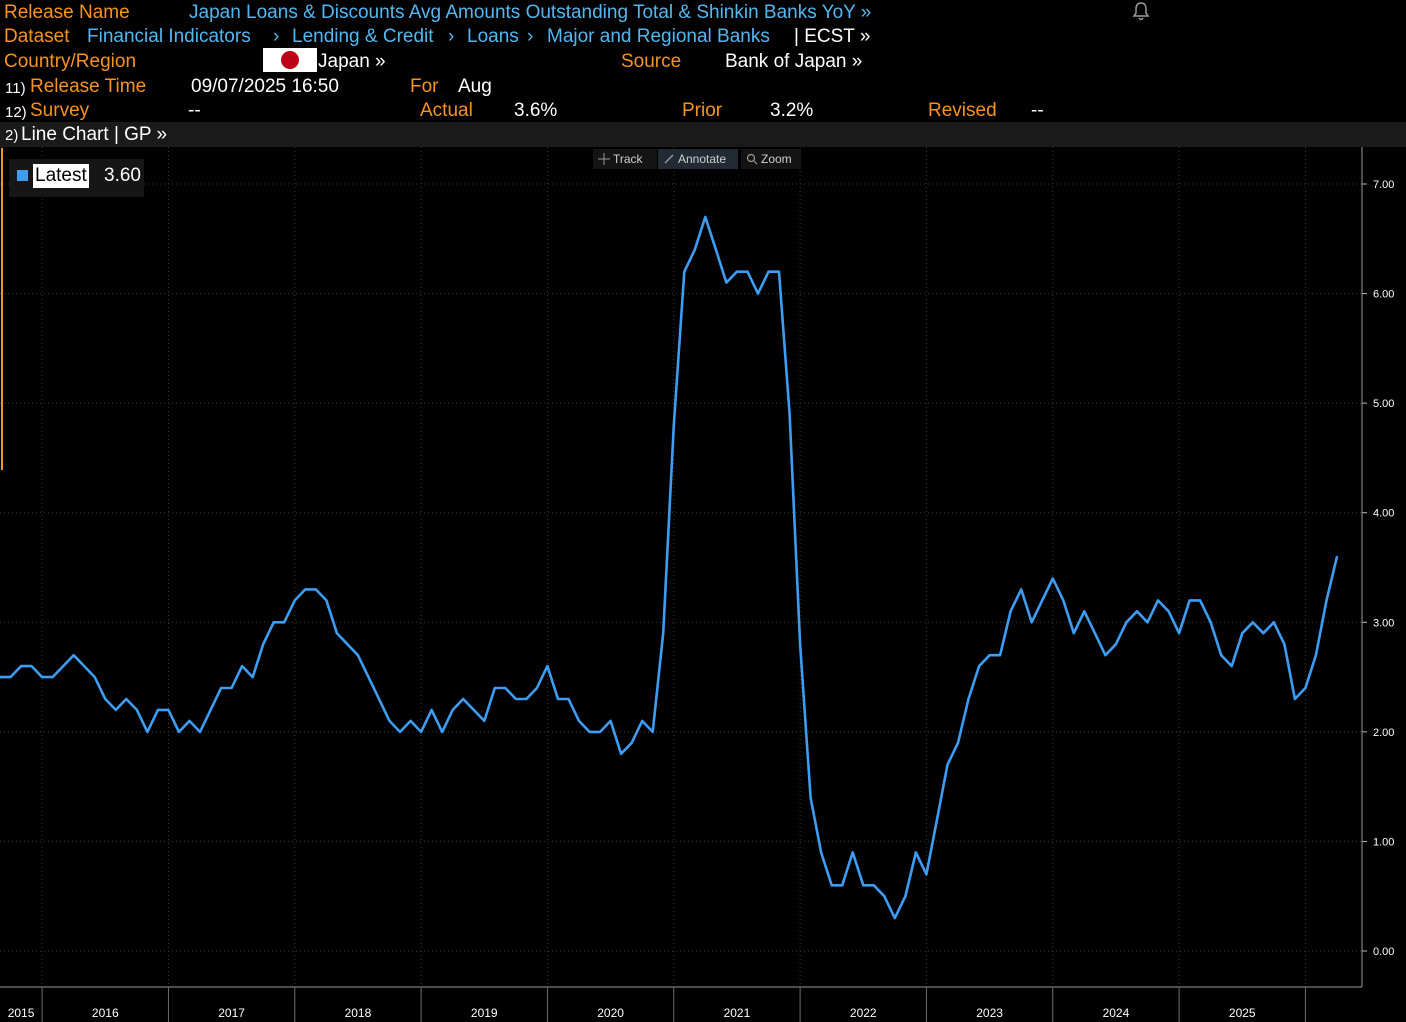 The image size is (1406, 1022). Describe the element at coordinates (776, 159) in the screenshot. I see `zoom-label: Zoom` at that location.